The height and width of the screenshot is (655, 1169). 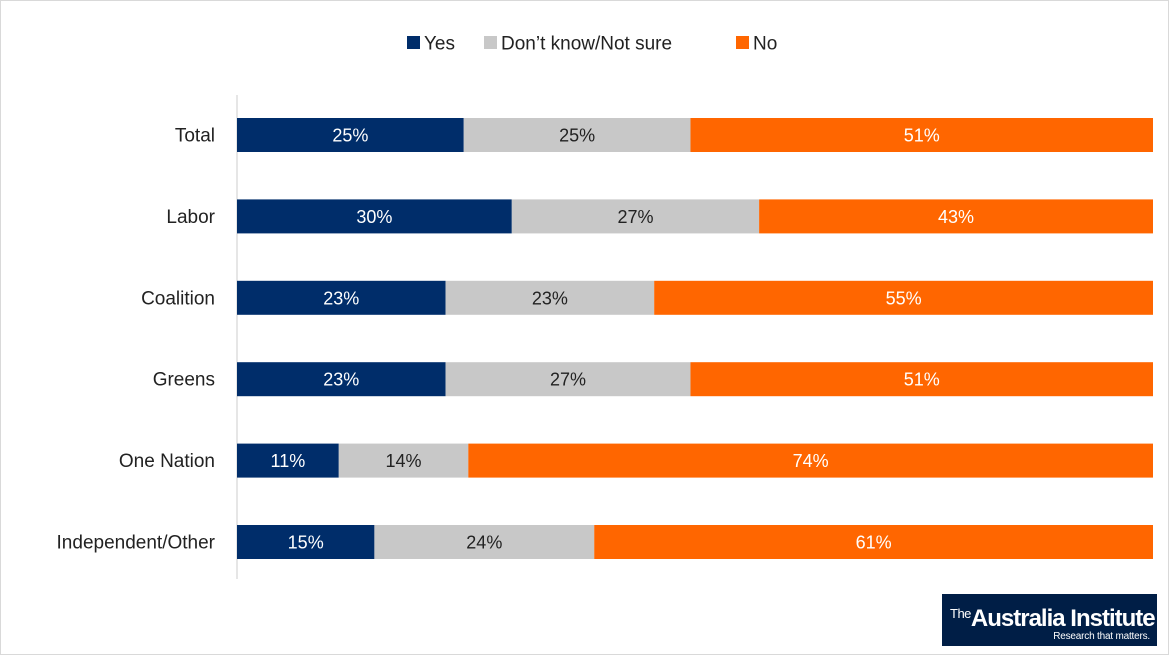 What do you see at coordinates (490, 42) in the screenshot?
I see `legend-swatch-don-t-know-not-sure` at bounding box center [490, 42].